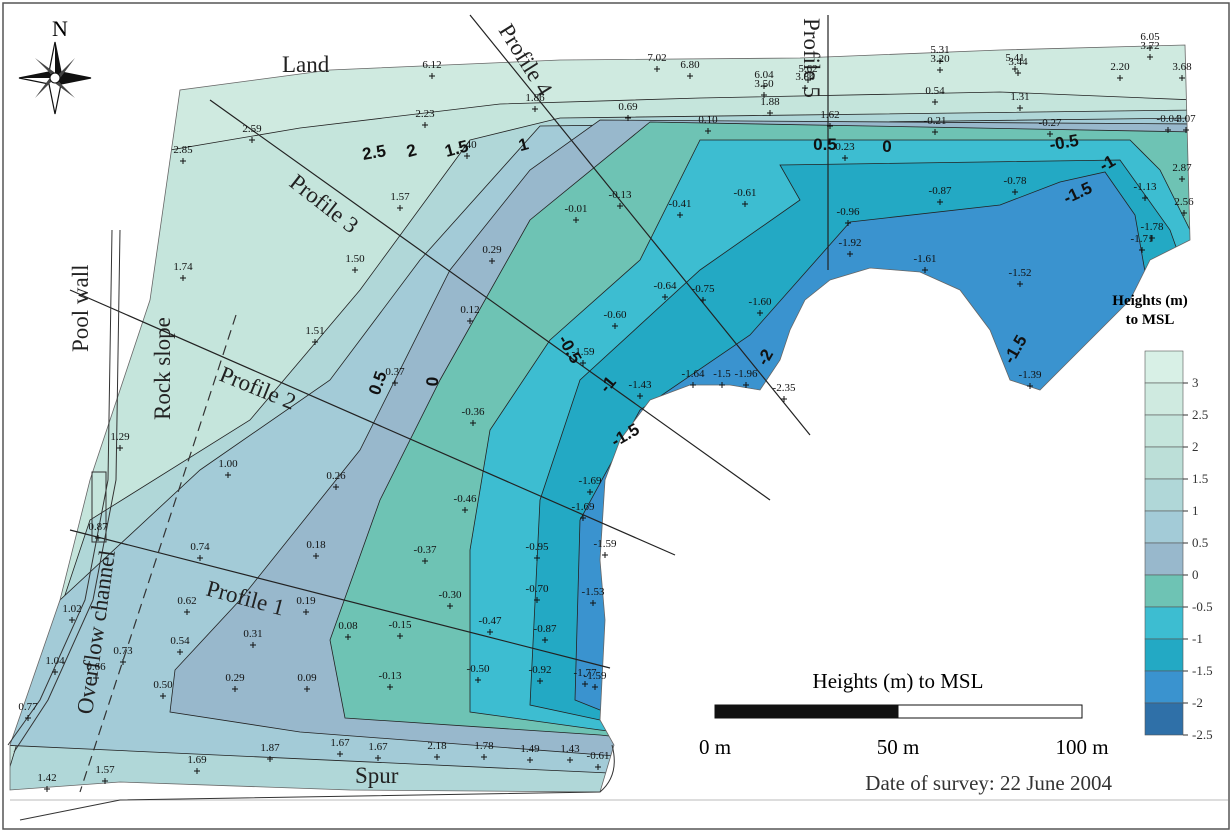  Describe the element at coordinates (467, 145) in the screenshot. I see `spot-label: 1.40` at that location.